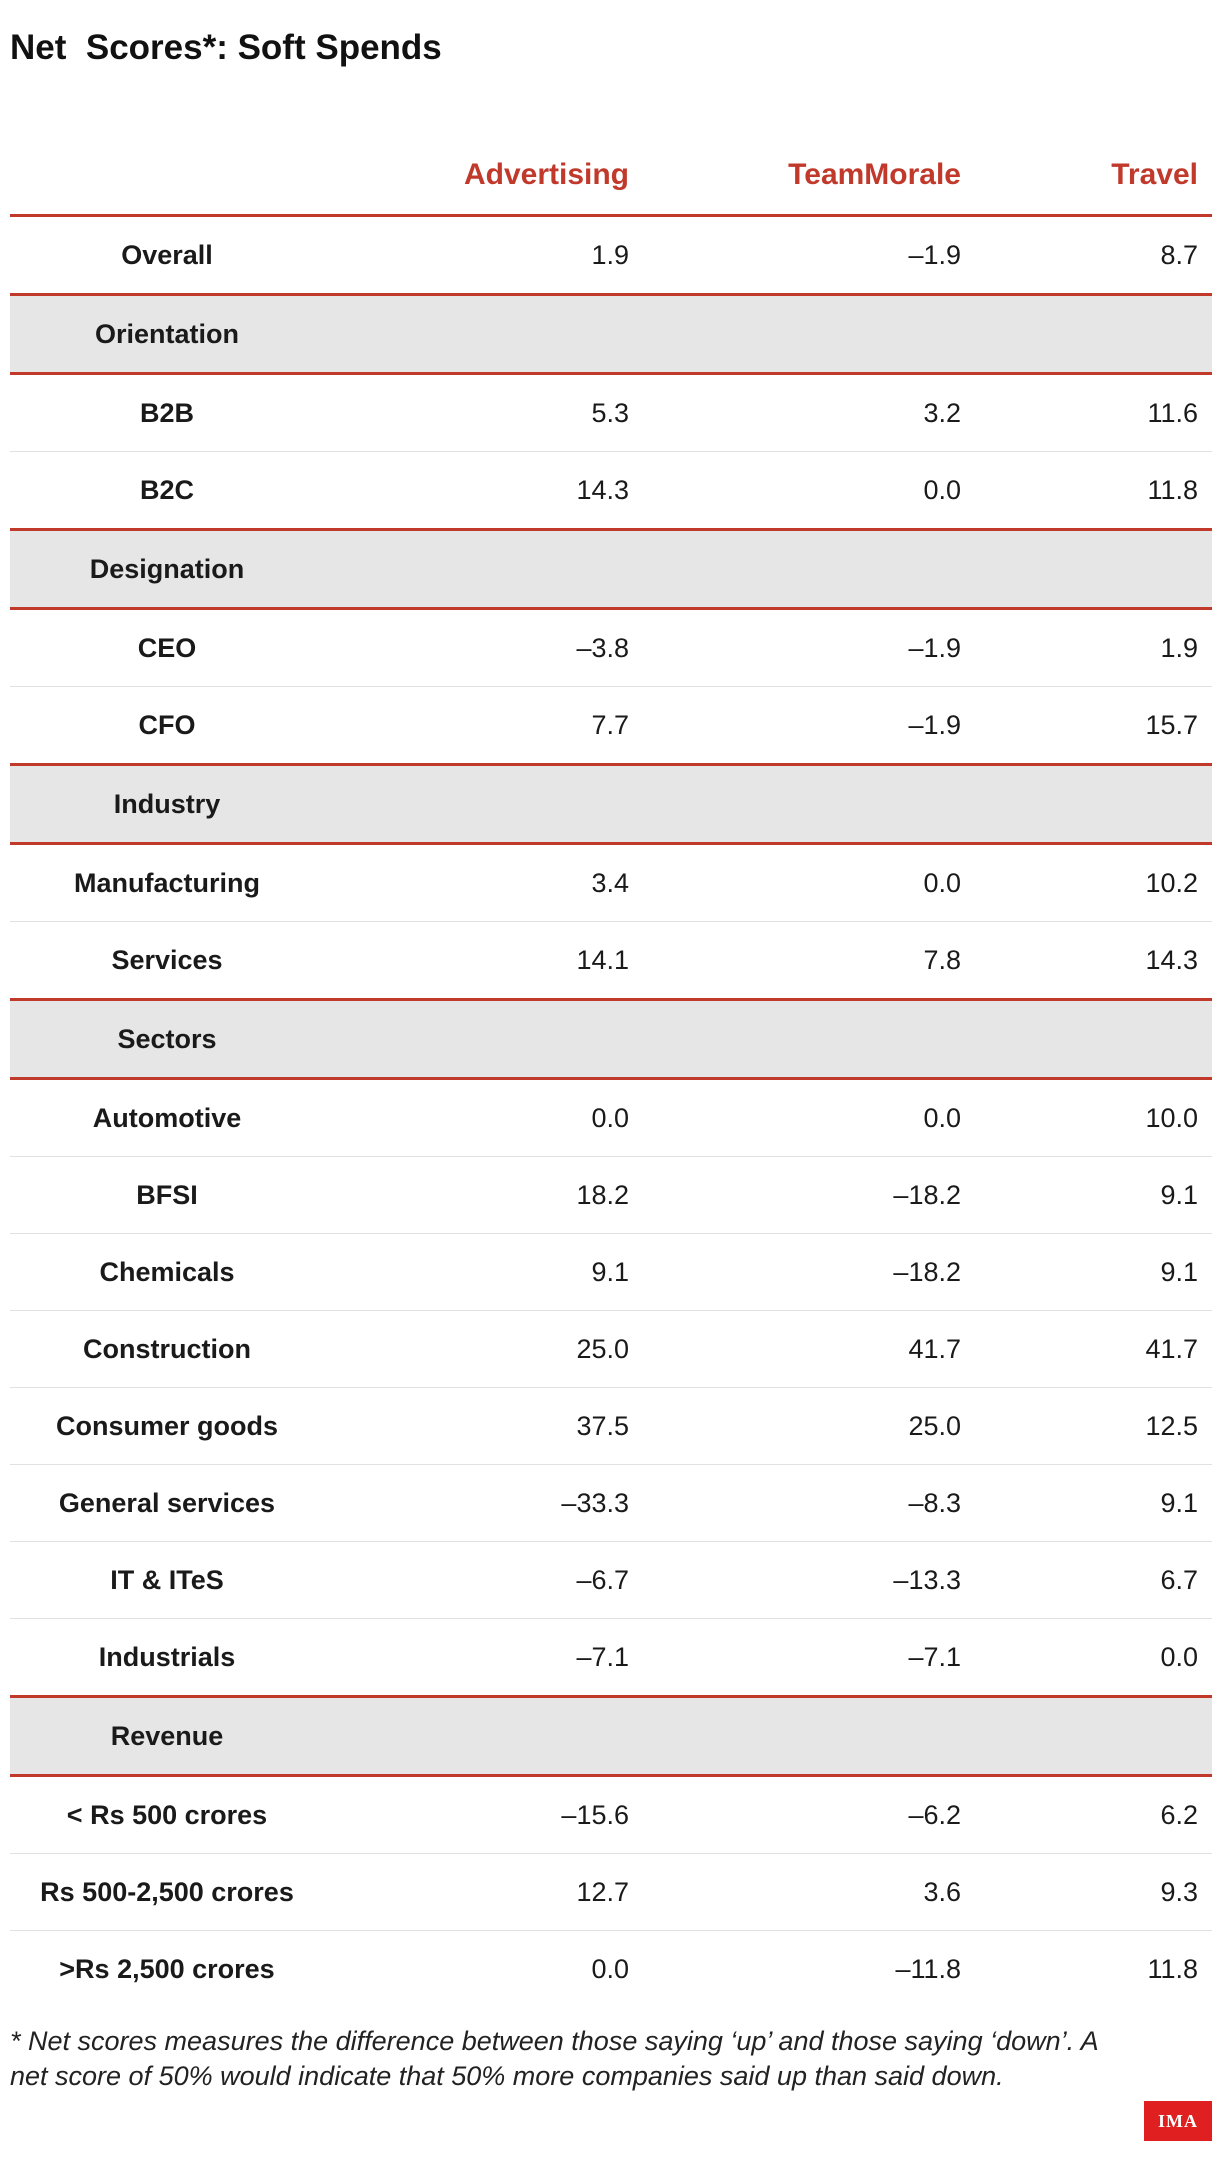  What do you see at coordinates (167, 1736) in the screenshot?
I see `group-label: Revenue` at bounding box center [167, 1736].